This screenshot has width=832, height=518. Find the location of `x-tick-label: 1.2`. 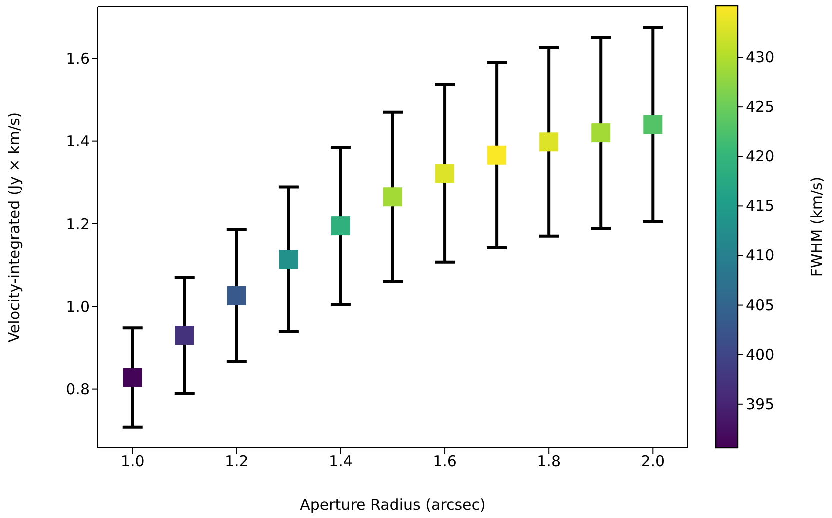

x-tick-label: 1.2 is located at coordinates (236, 461).